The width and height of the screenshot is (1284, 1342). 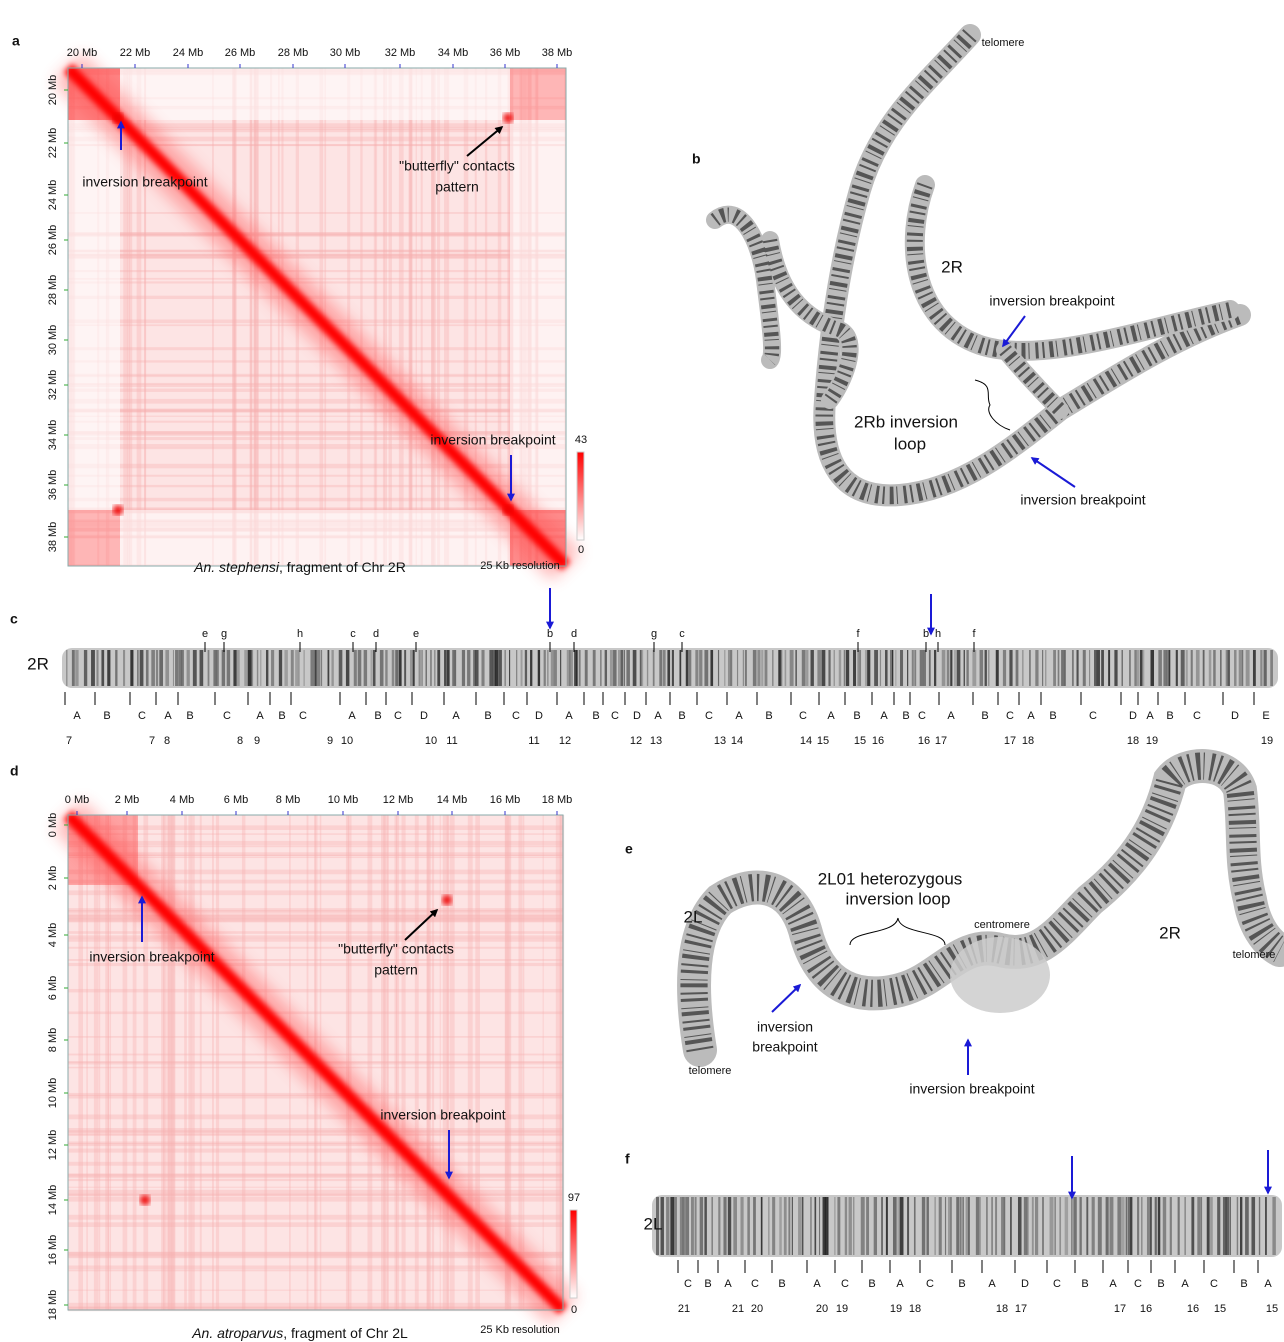 I want to click on diagonal, so click(x=315, y=1062).